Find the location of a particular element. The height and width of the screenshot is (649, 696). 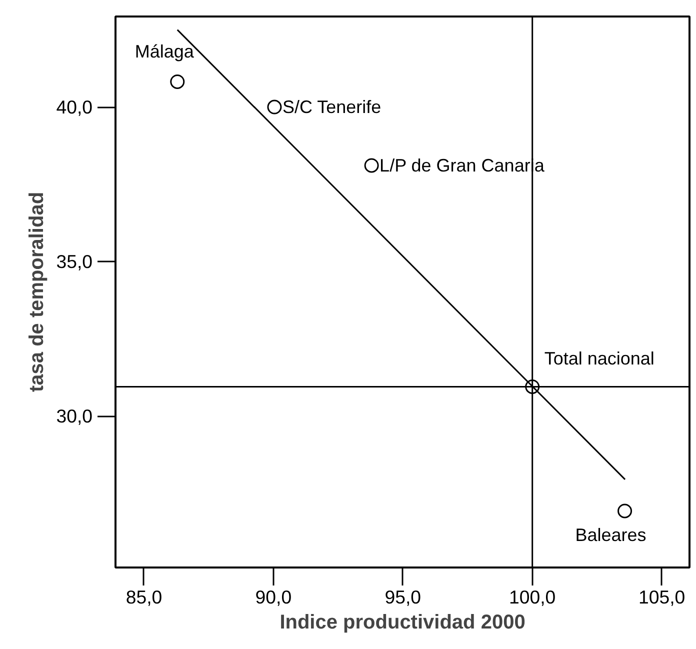

x-axis-title: Indice productividad 2000 is located at coordinates (403, 623).